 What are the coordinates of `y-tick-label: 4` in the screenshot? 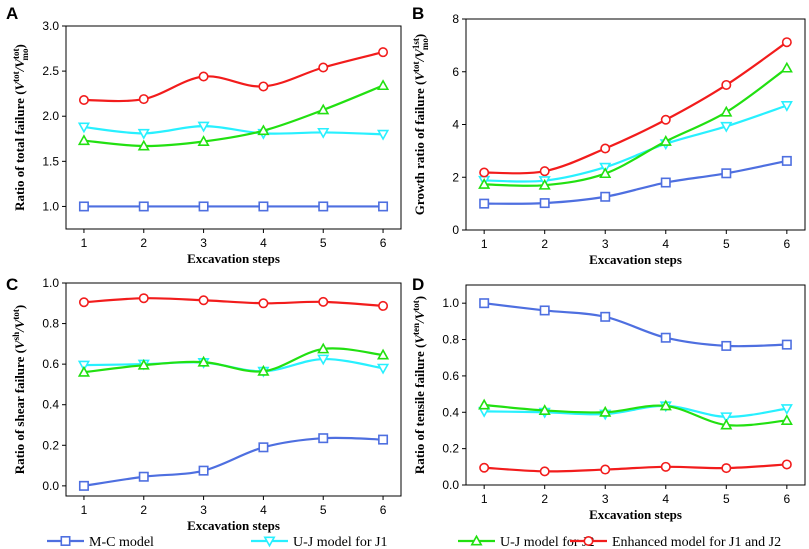 It's located at (455, 125).